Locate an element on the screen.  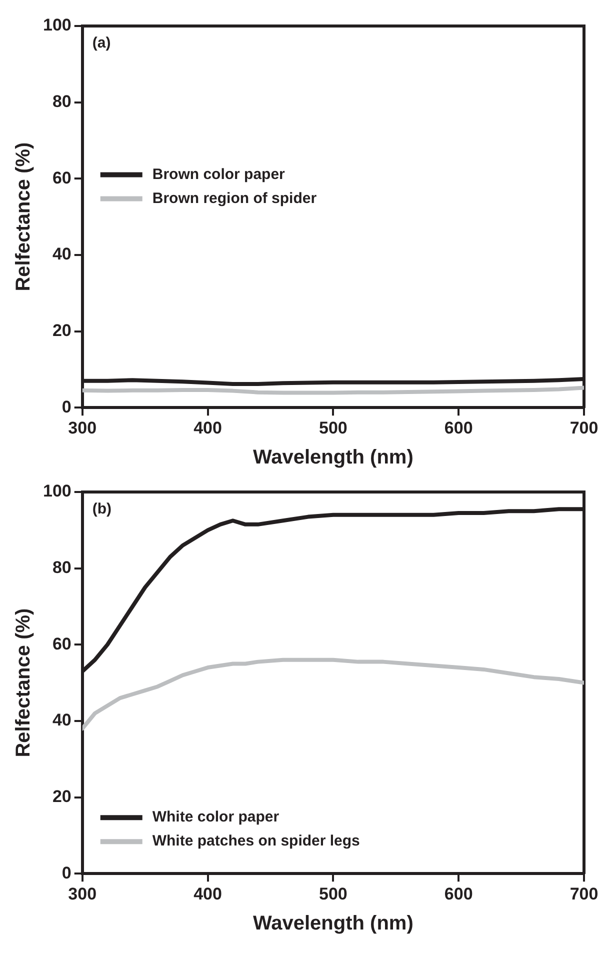
legend-label: White patches on spider legs is located at coordinates (256, 841).